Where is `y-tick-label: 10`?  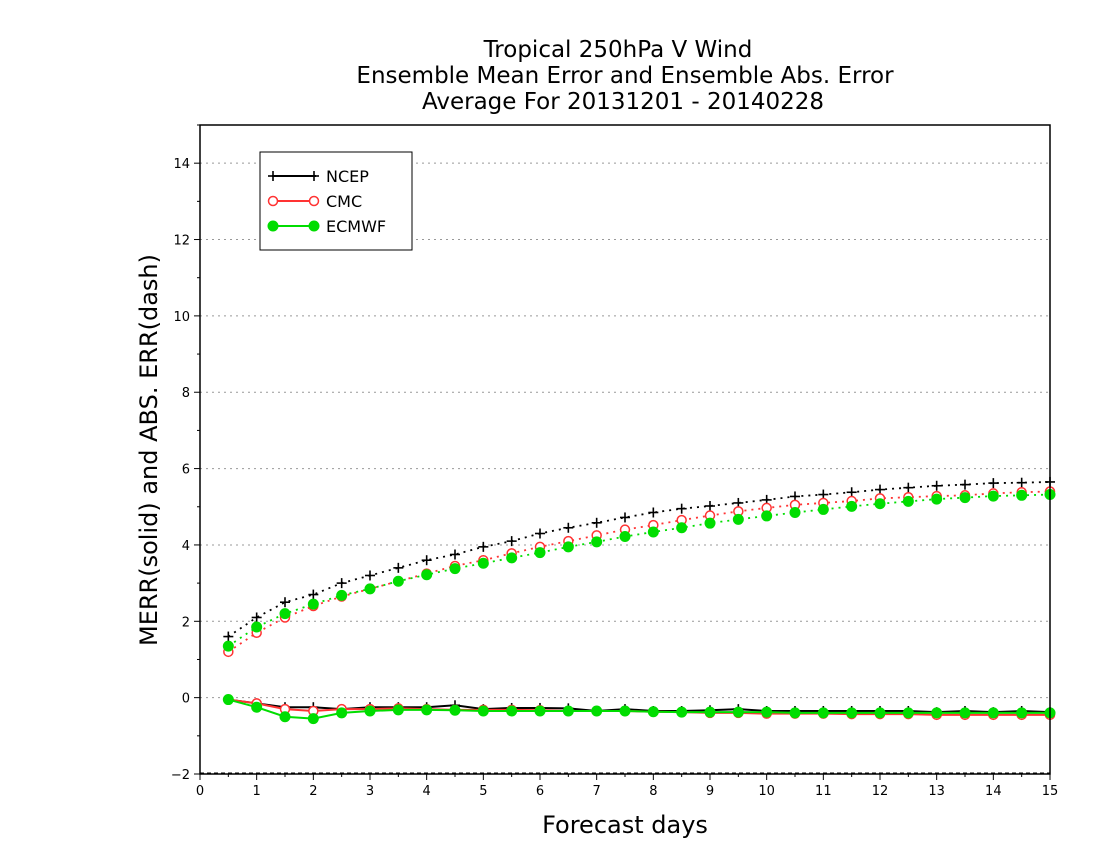 y-tick-label: 10 is located at coordinates (181, 317).